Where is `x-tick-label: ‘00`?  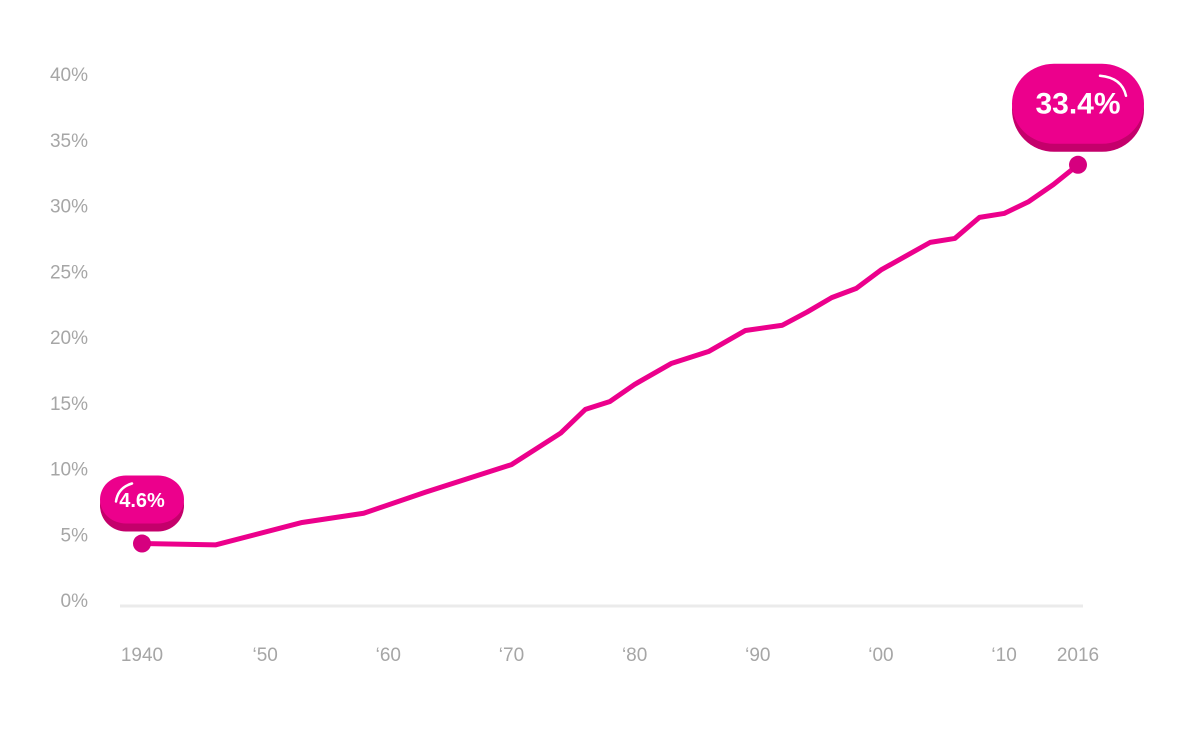
x-tick-label: ‘00 is located at coordinates (880, 655).